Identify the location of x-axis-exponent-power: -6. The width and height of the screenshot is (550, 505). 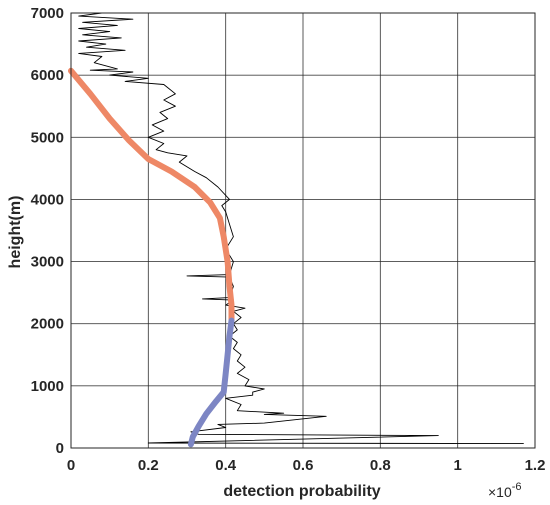
(517, 487).